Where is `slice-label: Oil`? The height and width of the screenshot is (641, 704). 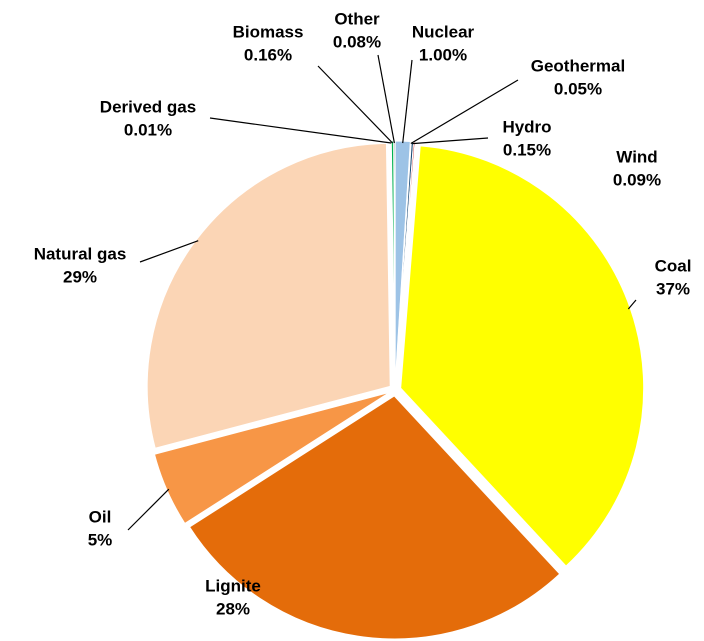 slice-label: Oil is located at coordinates (100, 516).